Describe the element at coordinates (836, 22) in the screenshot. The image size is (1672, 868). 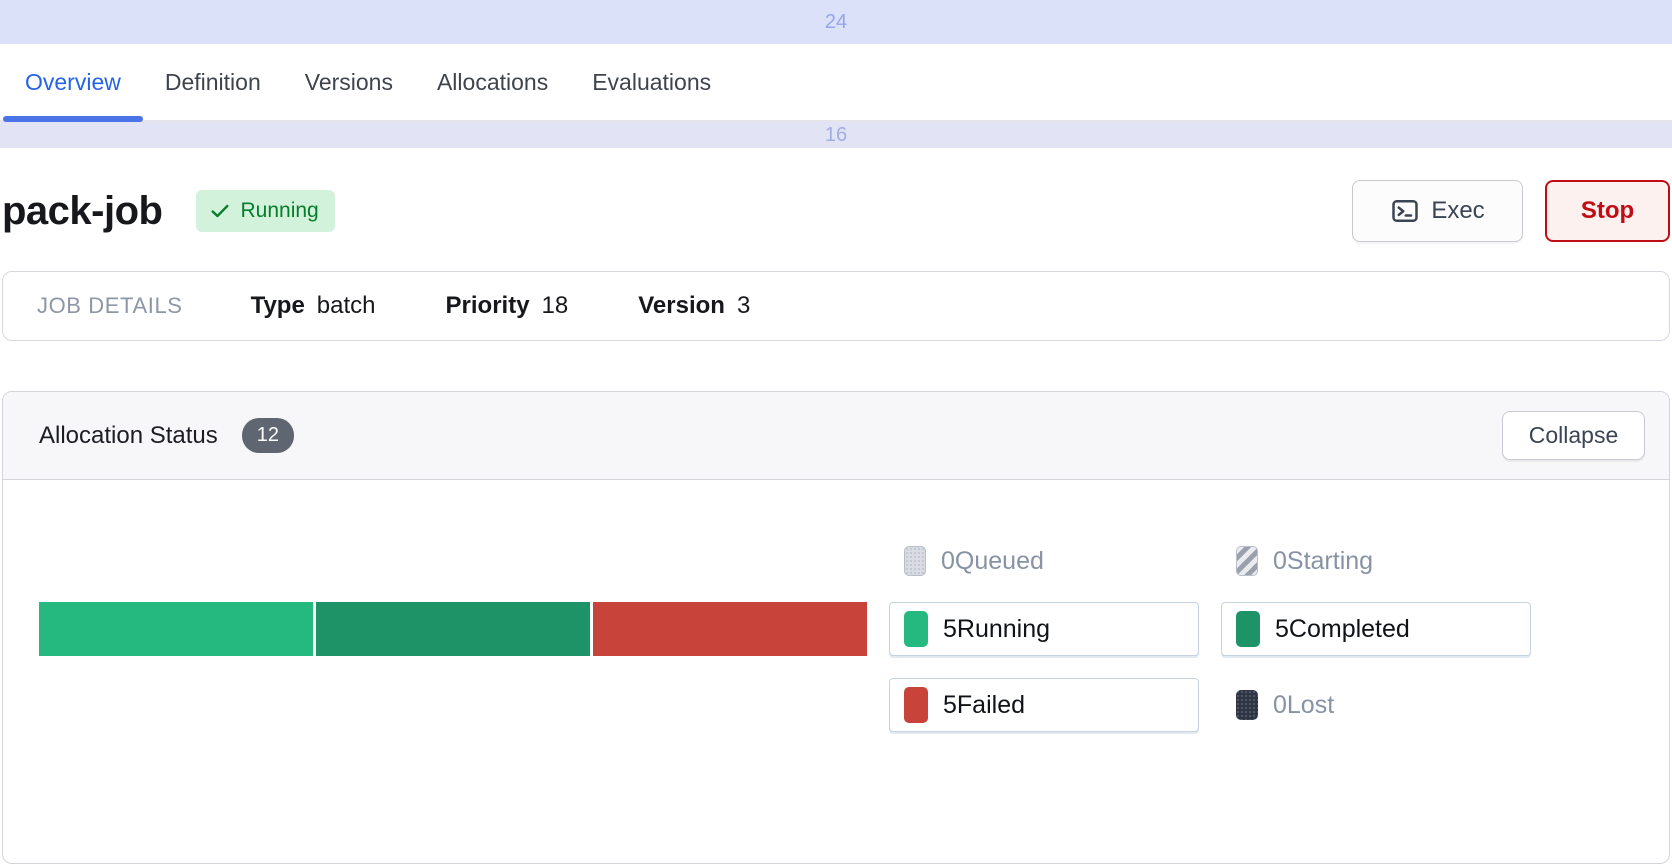
I see `spacing-annotation-top: 24` at that location.